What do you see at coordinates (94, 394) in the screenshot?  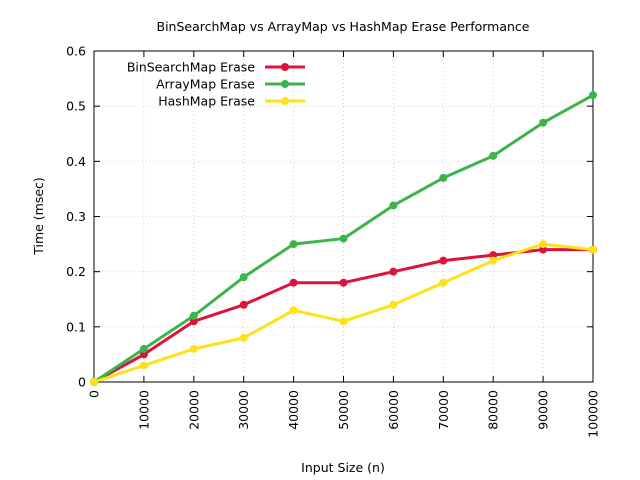 I see `x-tick-label: 0` at bounding box center [94, 394].